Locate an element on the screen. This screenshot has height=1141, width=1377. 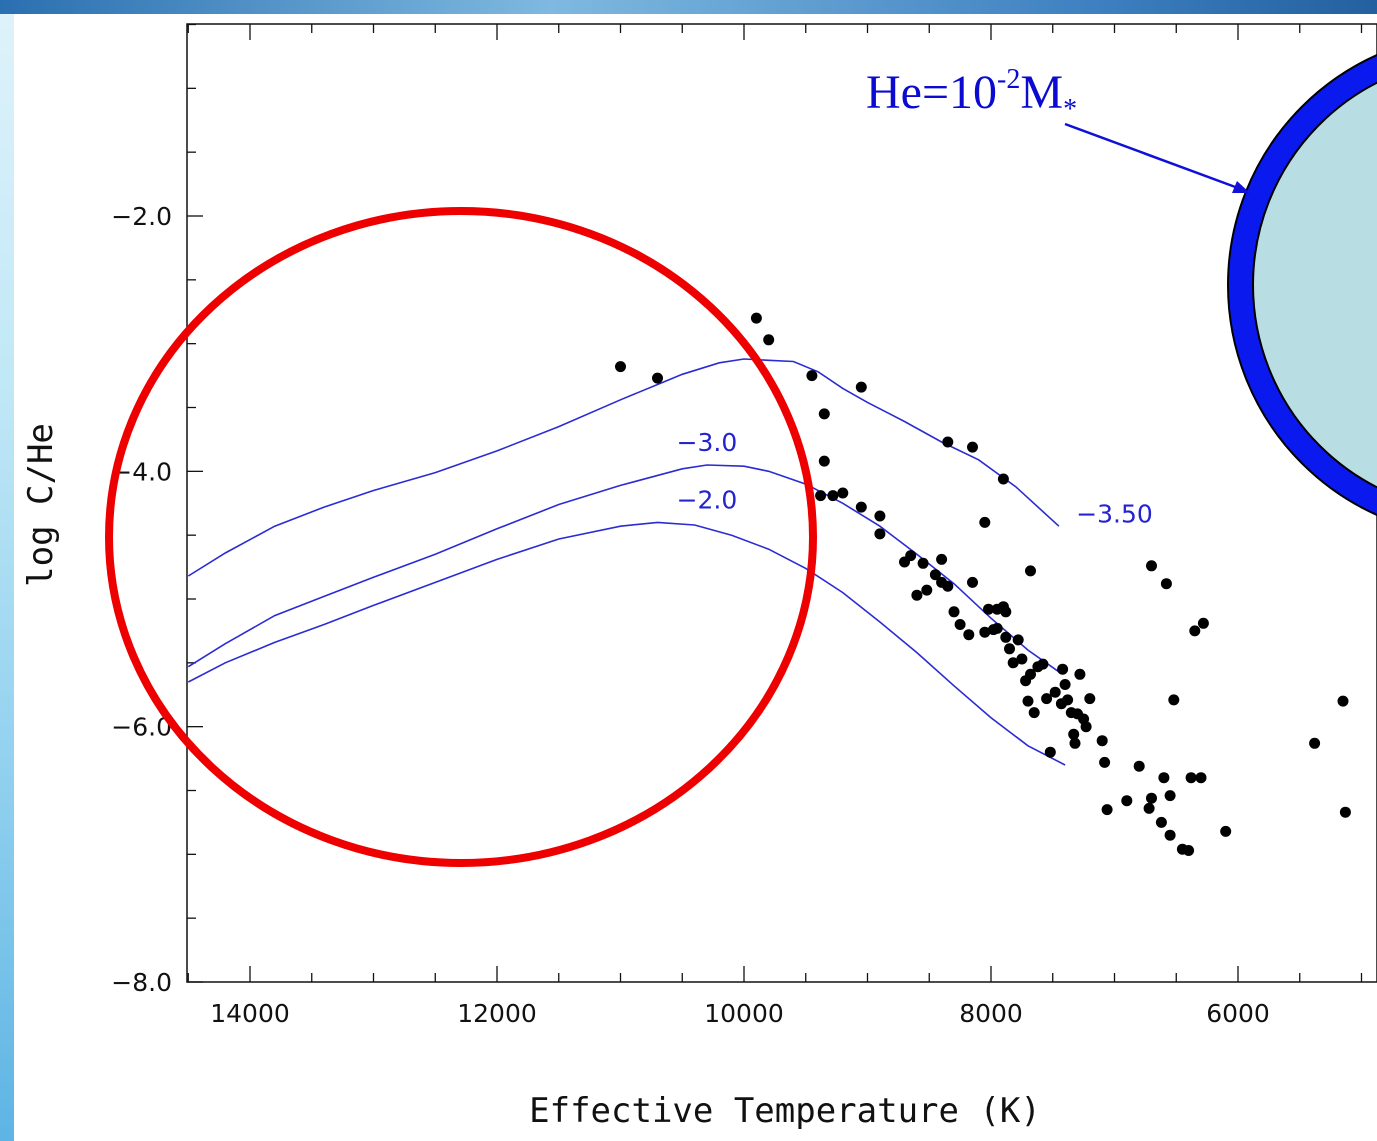
x-tick-label: 12000 is located at coordinates (497, 1013).